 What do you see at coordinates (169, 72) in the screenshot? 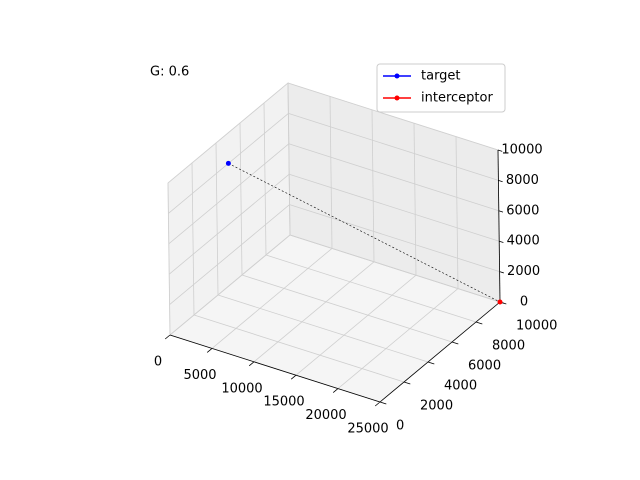
I see `annotation: G: 0.6` at bounding box center [169, 72].